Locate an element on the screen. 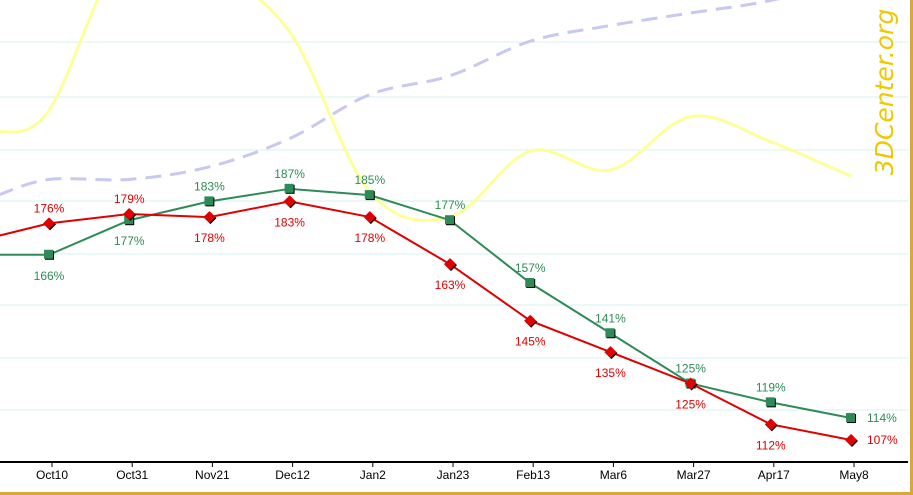 The width and height of the screenshot is (913, 495). data-label-green-oct10: 166% is located at coordinates (49, 276).